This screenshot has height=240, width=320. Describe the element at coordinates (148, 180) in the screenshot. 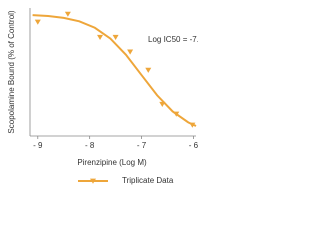

I see `legend-label: Triplicate Data` at that location.